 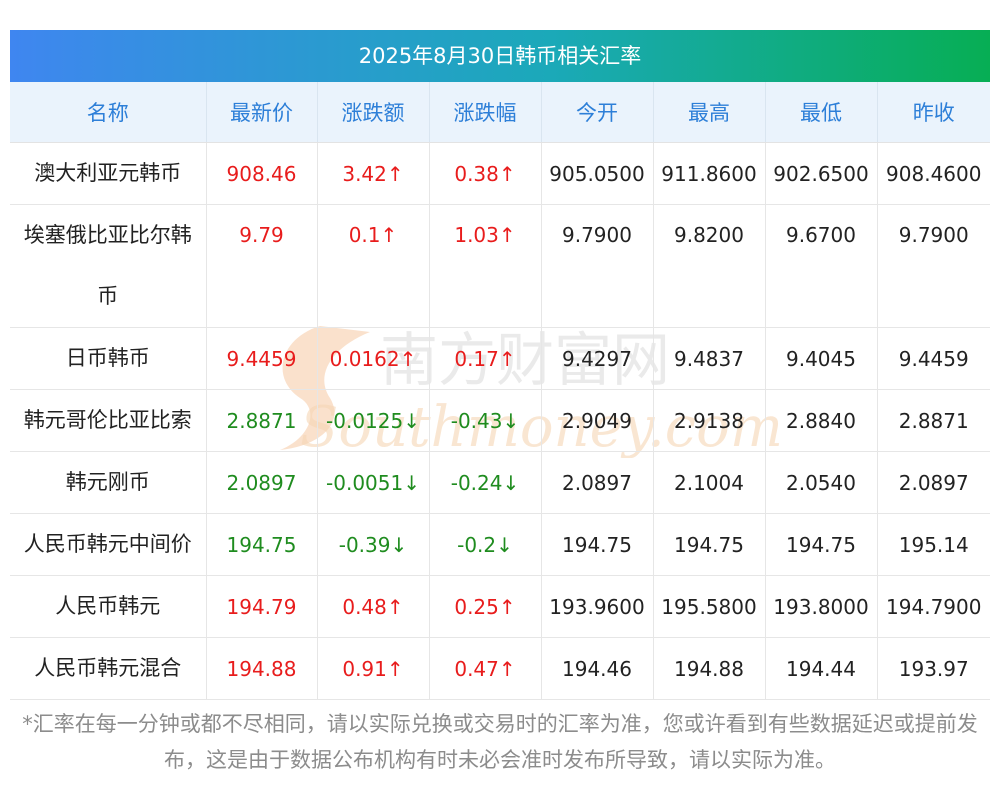 I want to click on header-prev-close: 昨收, so click(x=933, y=112).